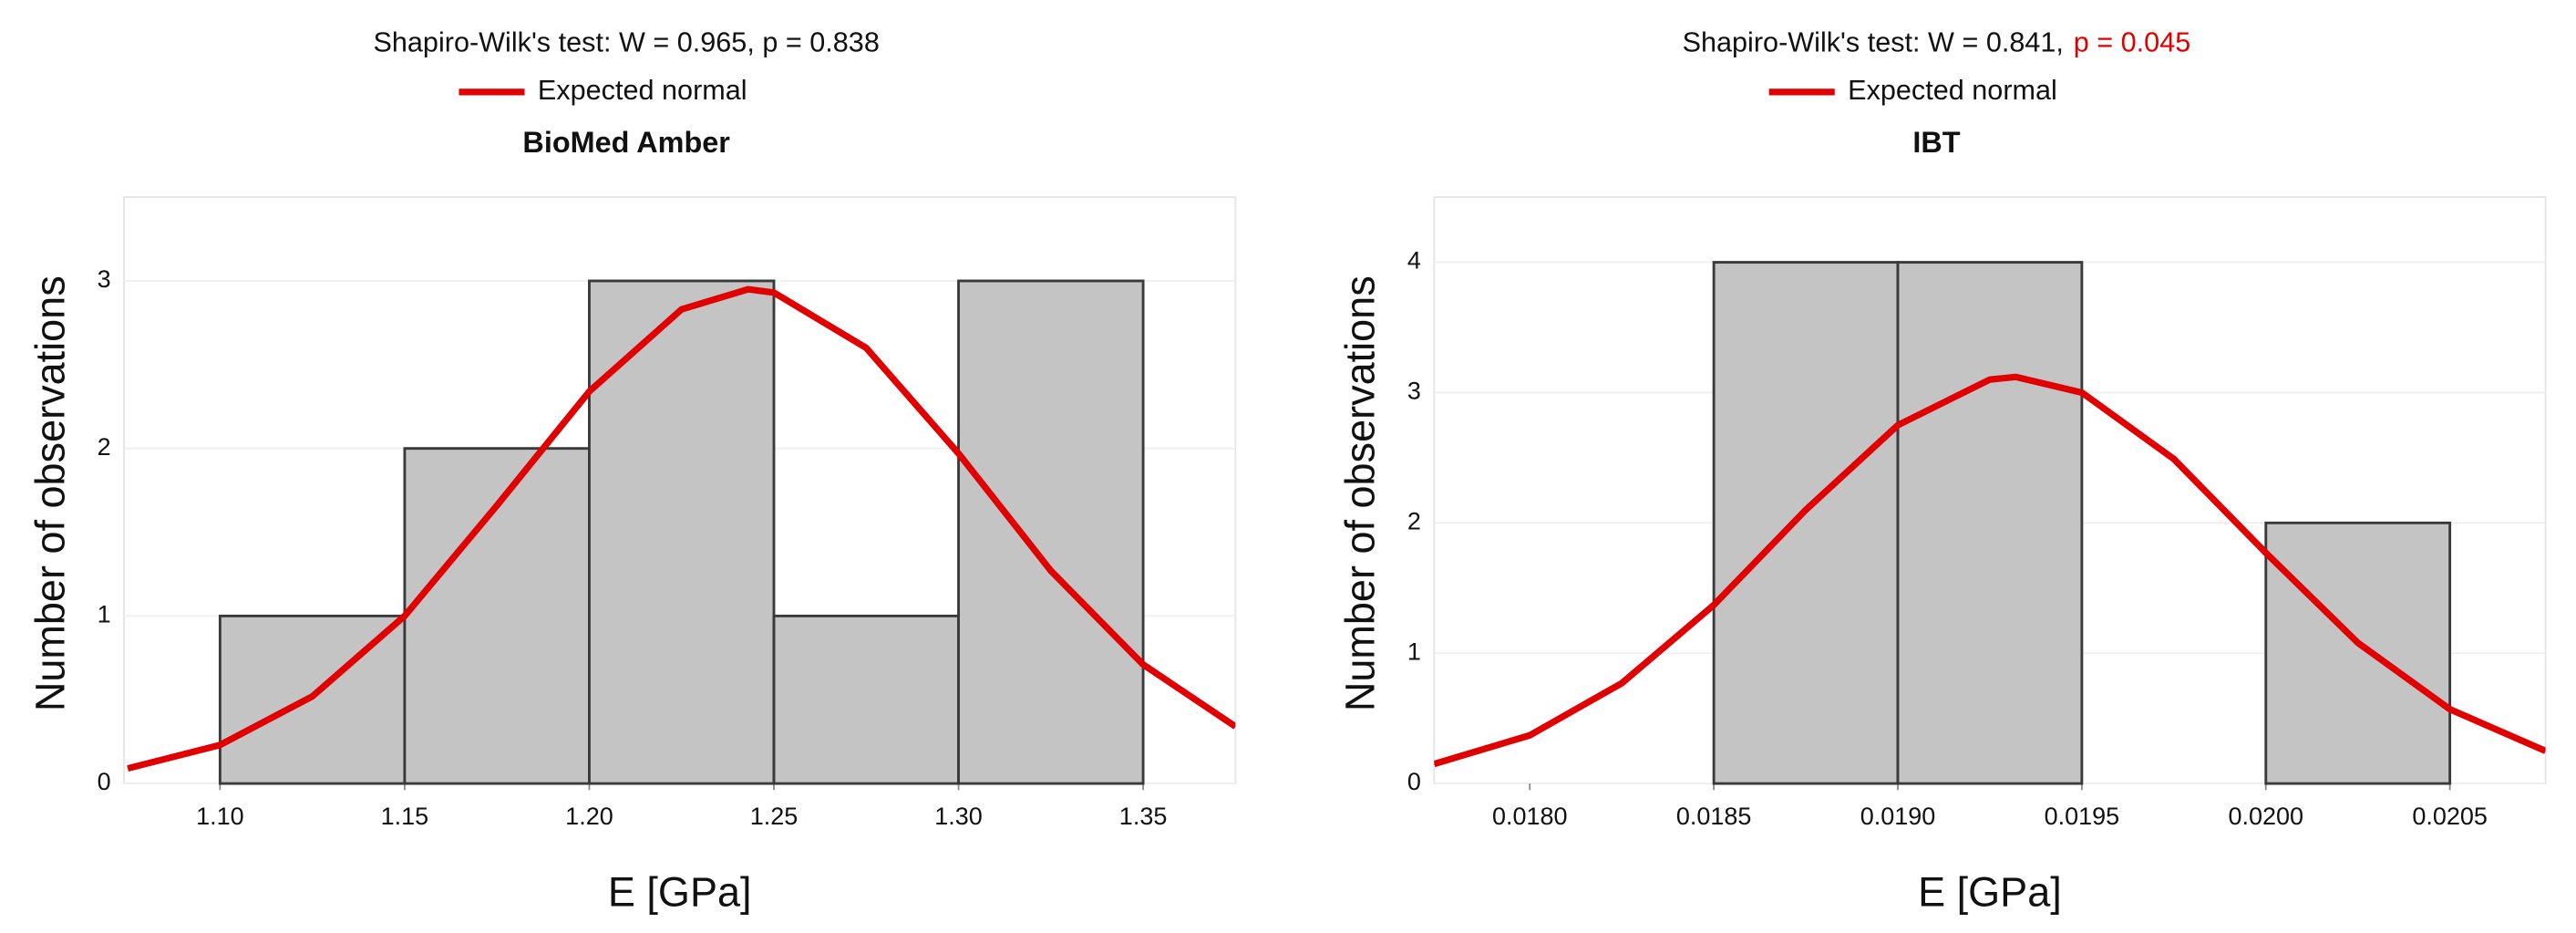 The height and width of the screenshot is (933, 2576). What do you see at coordinates (1530, 816) in the screenshot?
I see `x-tick-label: 0.0180` at bounding box center [1530, 816].